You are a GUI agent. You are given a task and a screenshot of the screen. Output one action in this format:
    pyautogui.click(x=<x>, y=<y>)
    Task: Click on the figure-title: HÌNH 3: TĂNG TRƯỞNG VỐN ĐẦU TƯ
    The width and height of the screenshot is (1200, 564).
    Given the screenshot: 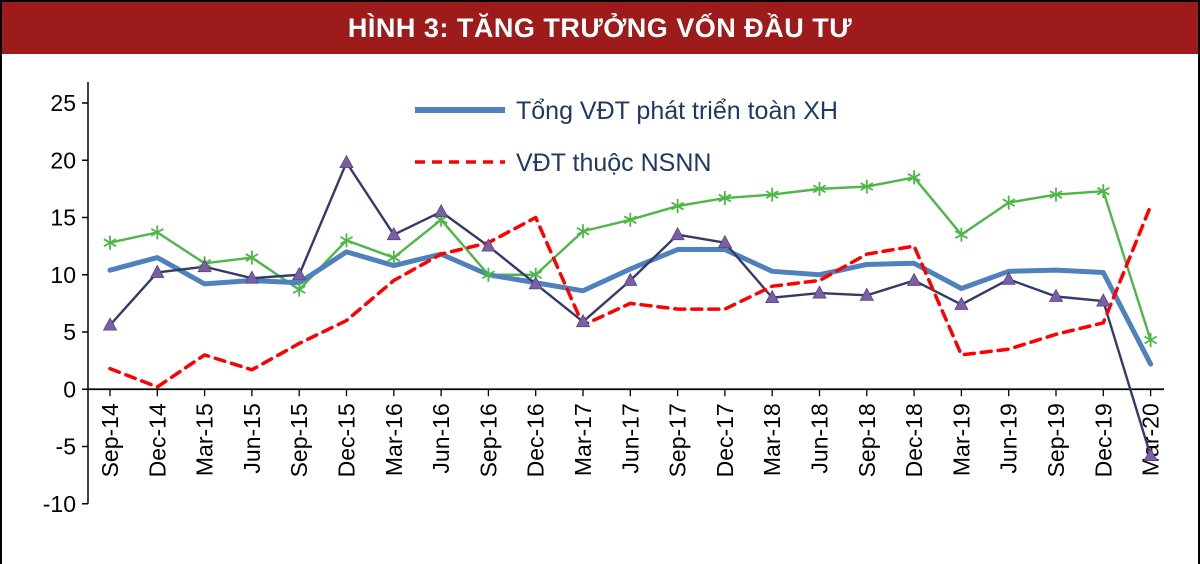 What is the action you would take?
    pyautogui.click(x=600, y=27)
    